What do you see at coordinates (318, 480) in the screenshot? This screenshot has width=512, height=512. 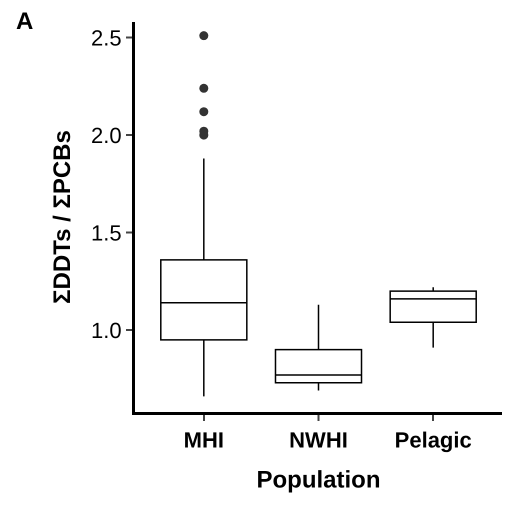 I see `x-axis-title: Population` at bounding box center [318, 480].